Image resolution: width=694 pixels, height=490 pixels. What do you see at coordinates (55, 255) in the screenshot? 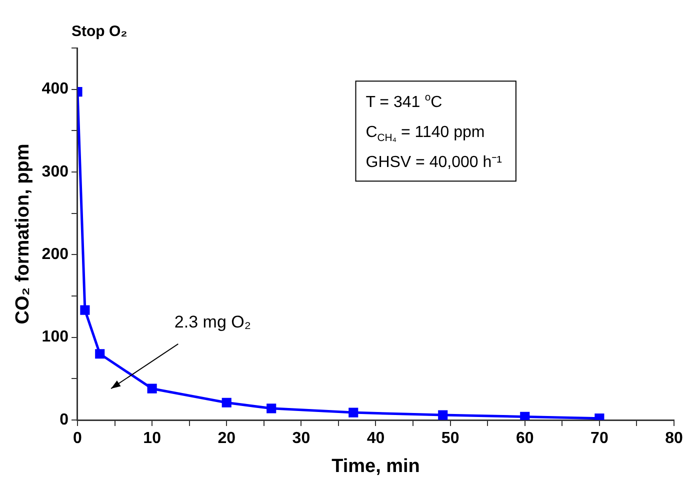
I see `y-tick-label: 200` at bounding box center [55, 255].